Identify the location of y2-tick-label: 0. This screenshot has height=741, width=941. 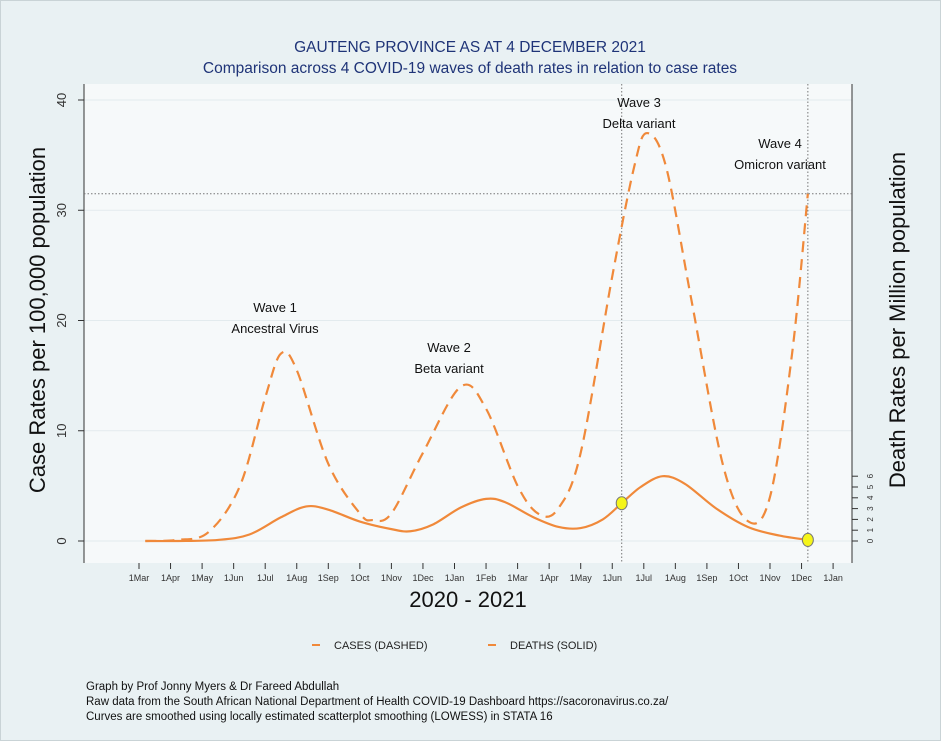
(870, 540).